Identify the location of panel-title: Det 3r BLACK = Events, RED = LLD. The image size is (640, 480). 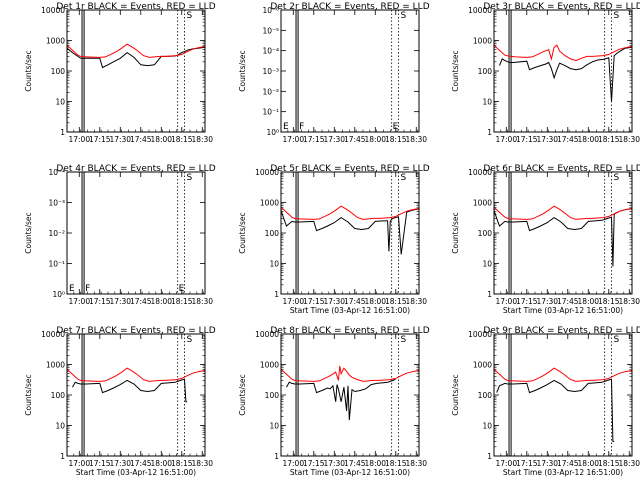
(561, 7).